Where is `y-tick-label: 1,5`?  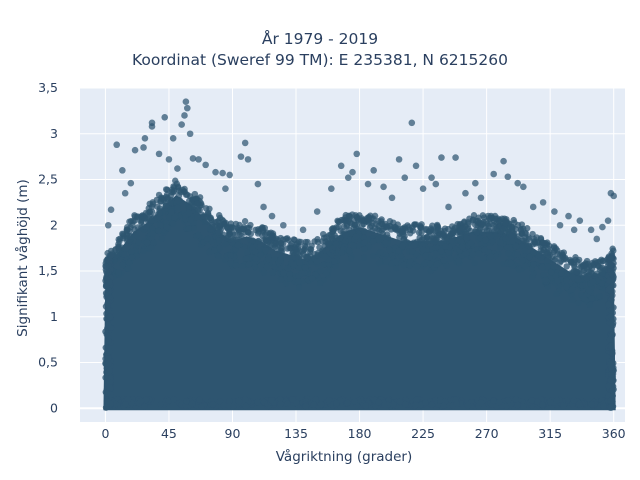
y-tick-label: 1,5 is located at coordinates (48, 270).